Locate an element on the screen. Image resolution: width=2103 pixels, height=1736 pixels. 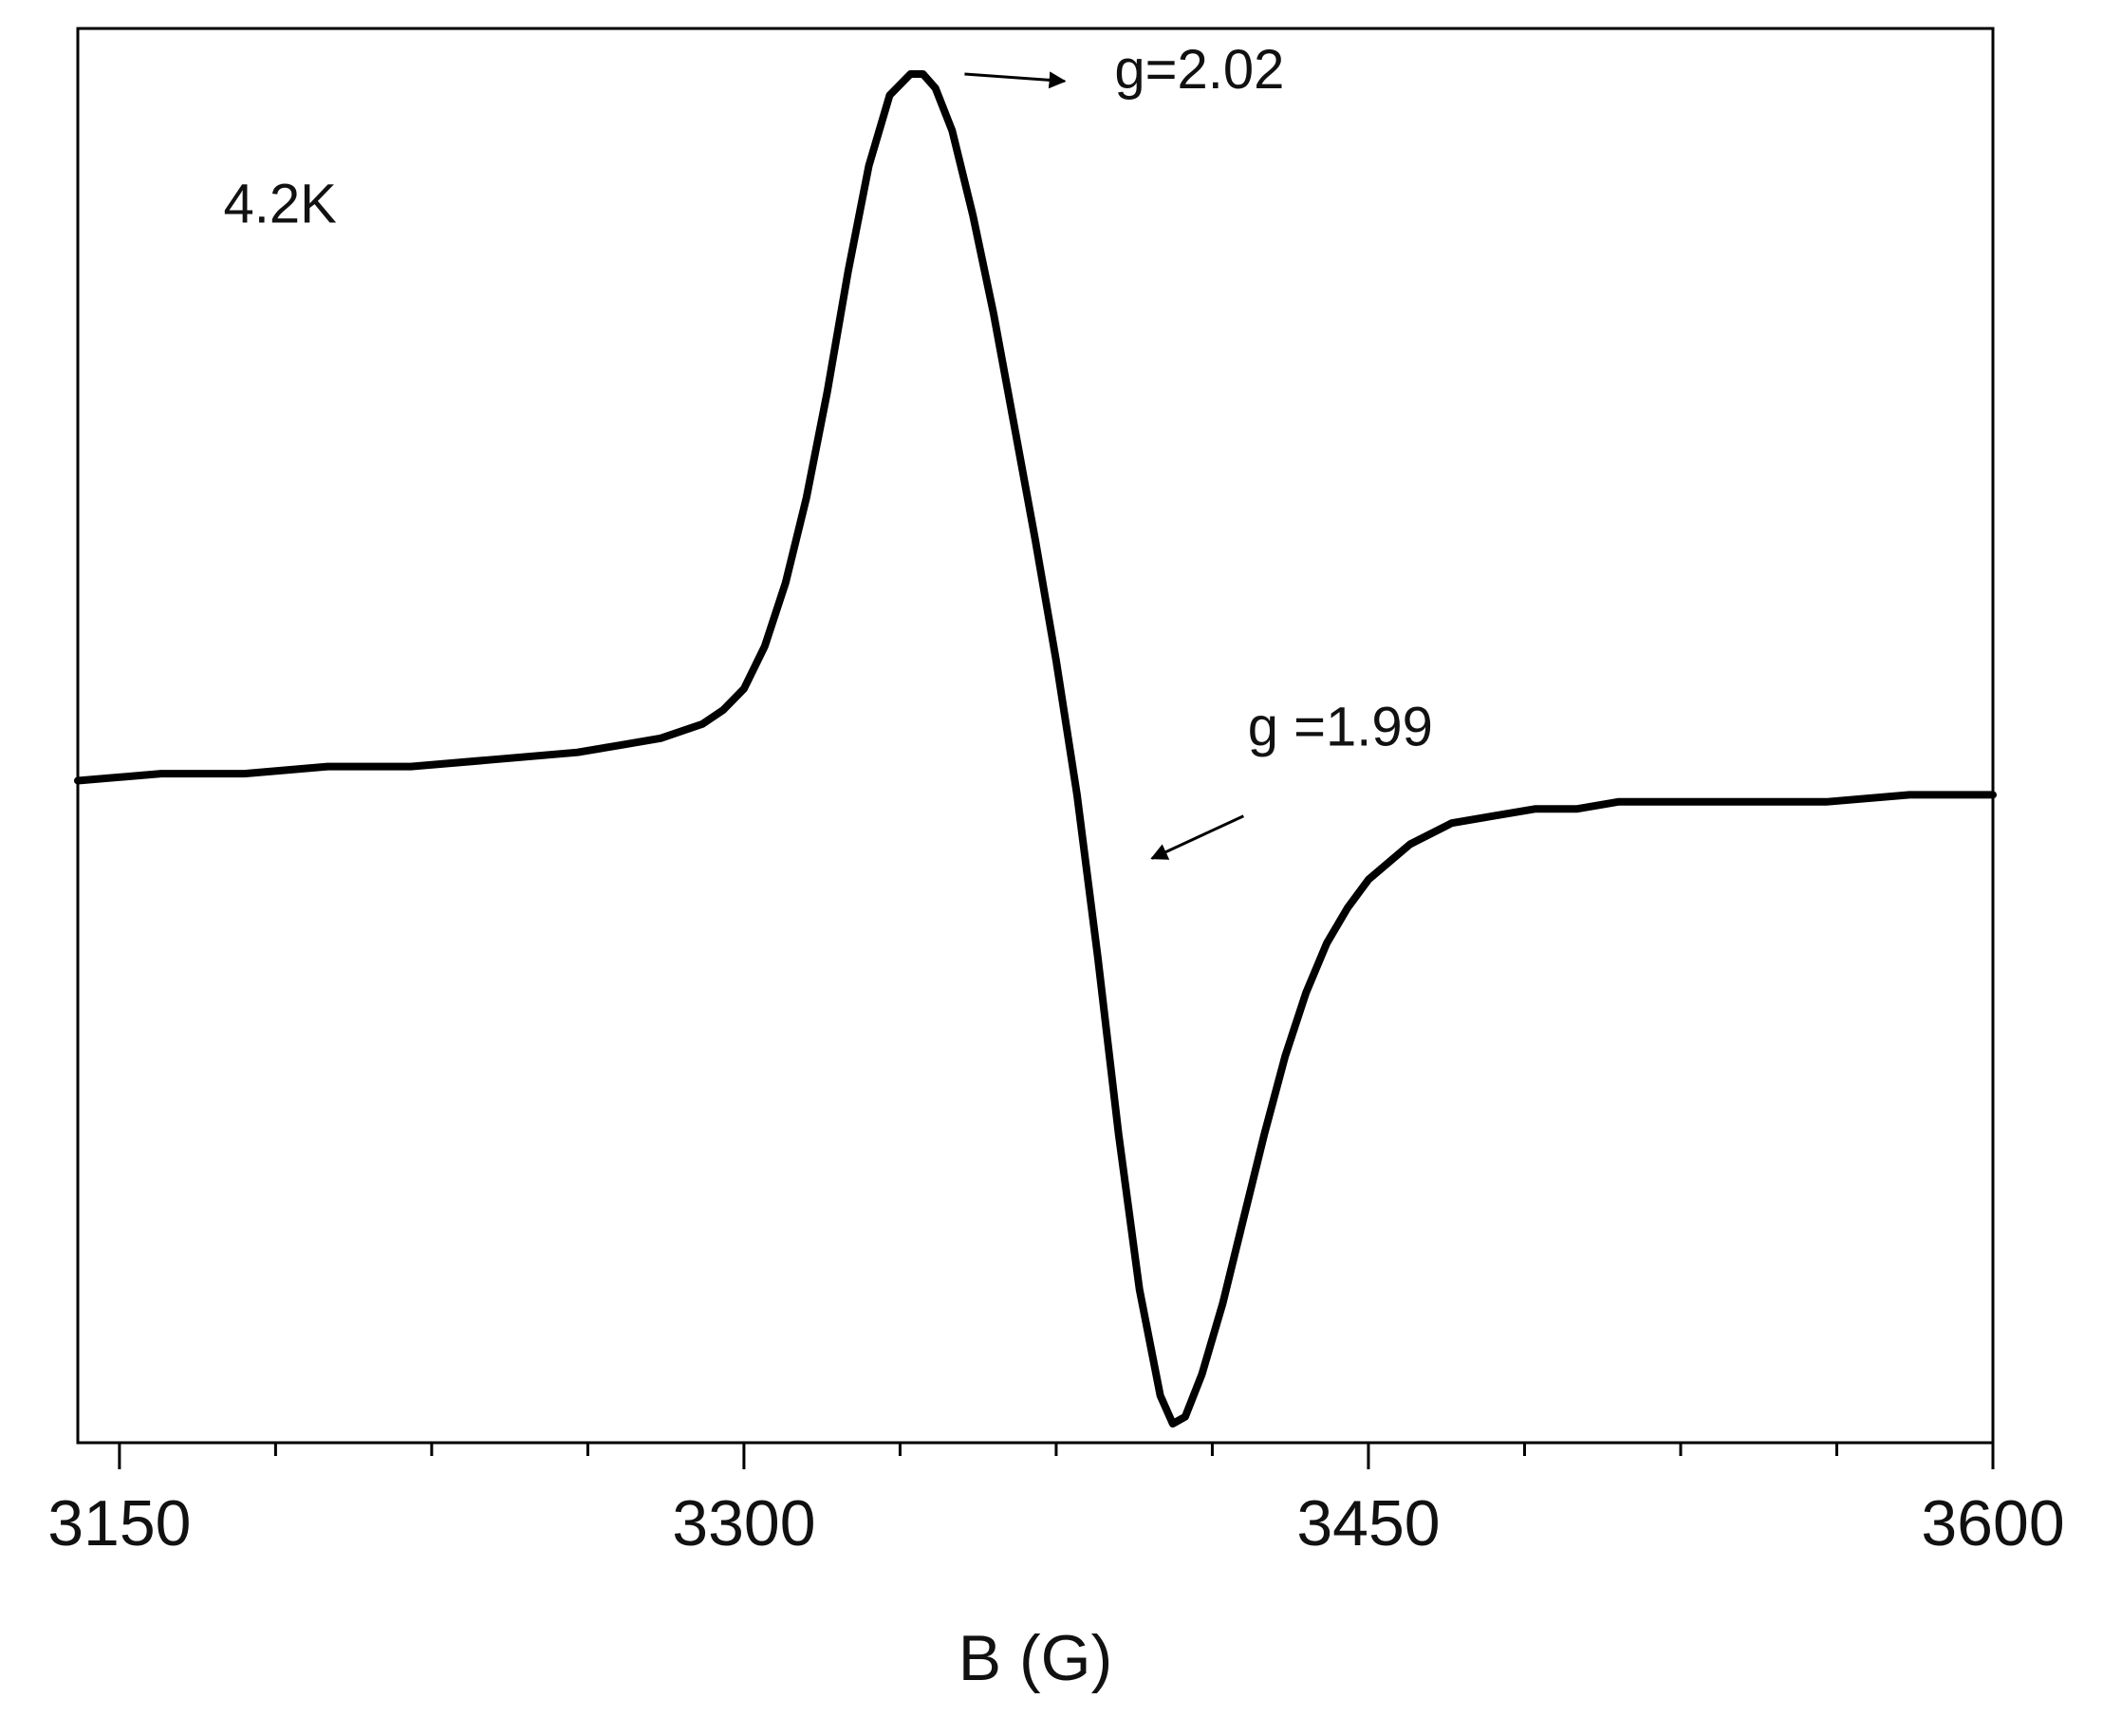
x-axis-tick-labels: 3150 3300 3450 3600 is located at coordinates (1056, 1523).